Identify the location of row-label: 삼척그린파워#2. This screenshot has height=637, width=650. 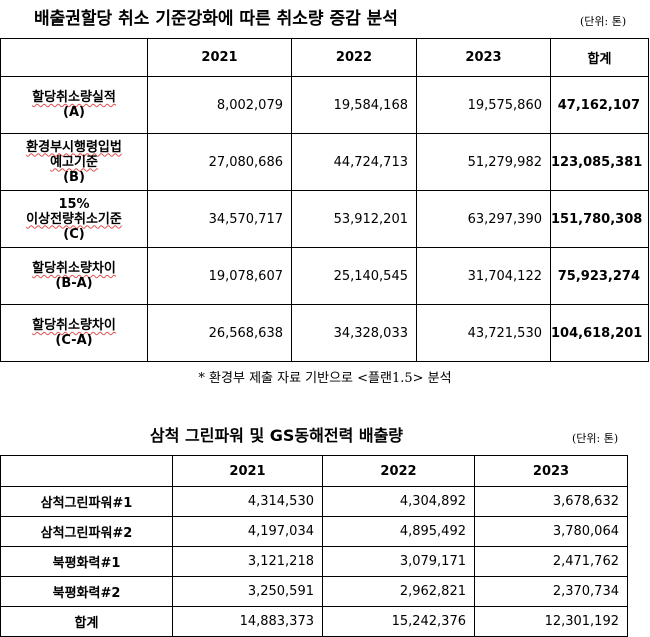
(86, 531).